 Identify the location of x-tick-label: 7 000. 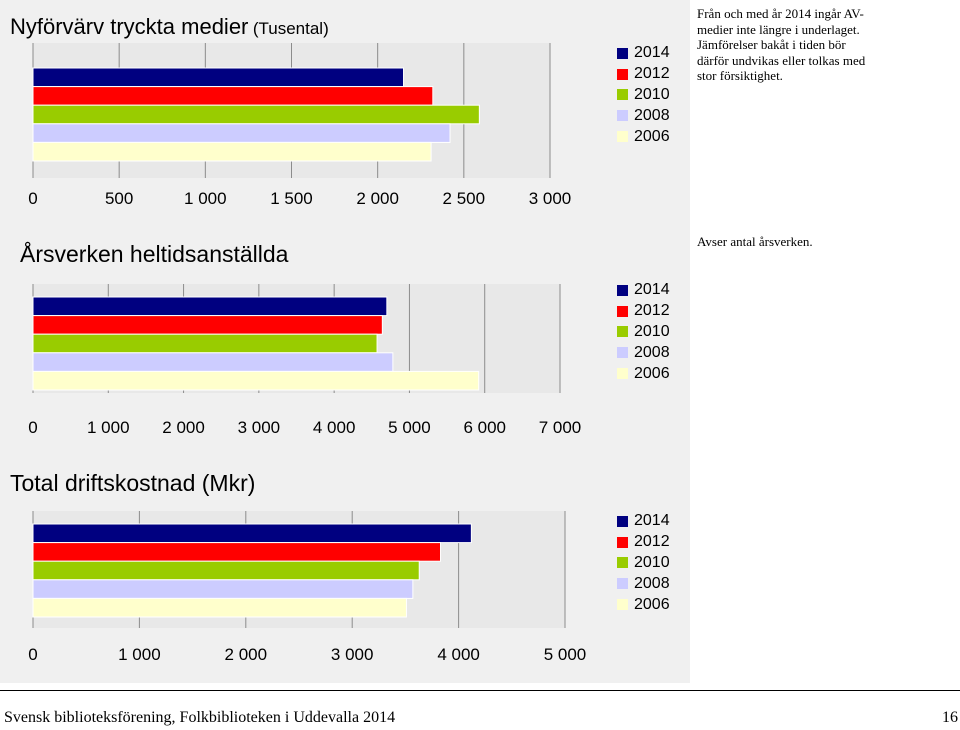
(560, 427).